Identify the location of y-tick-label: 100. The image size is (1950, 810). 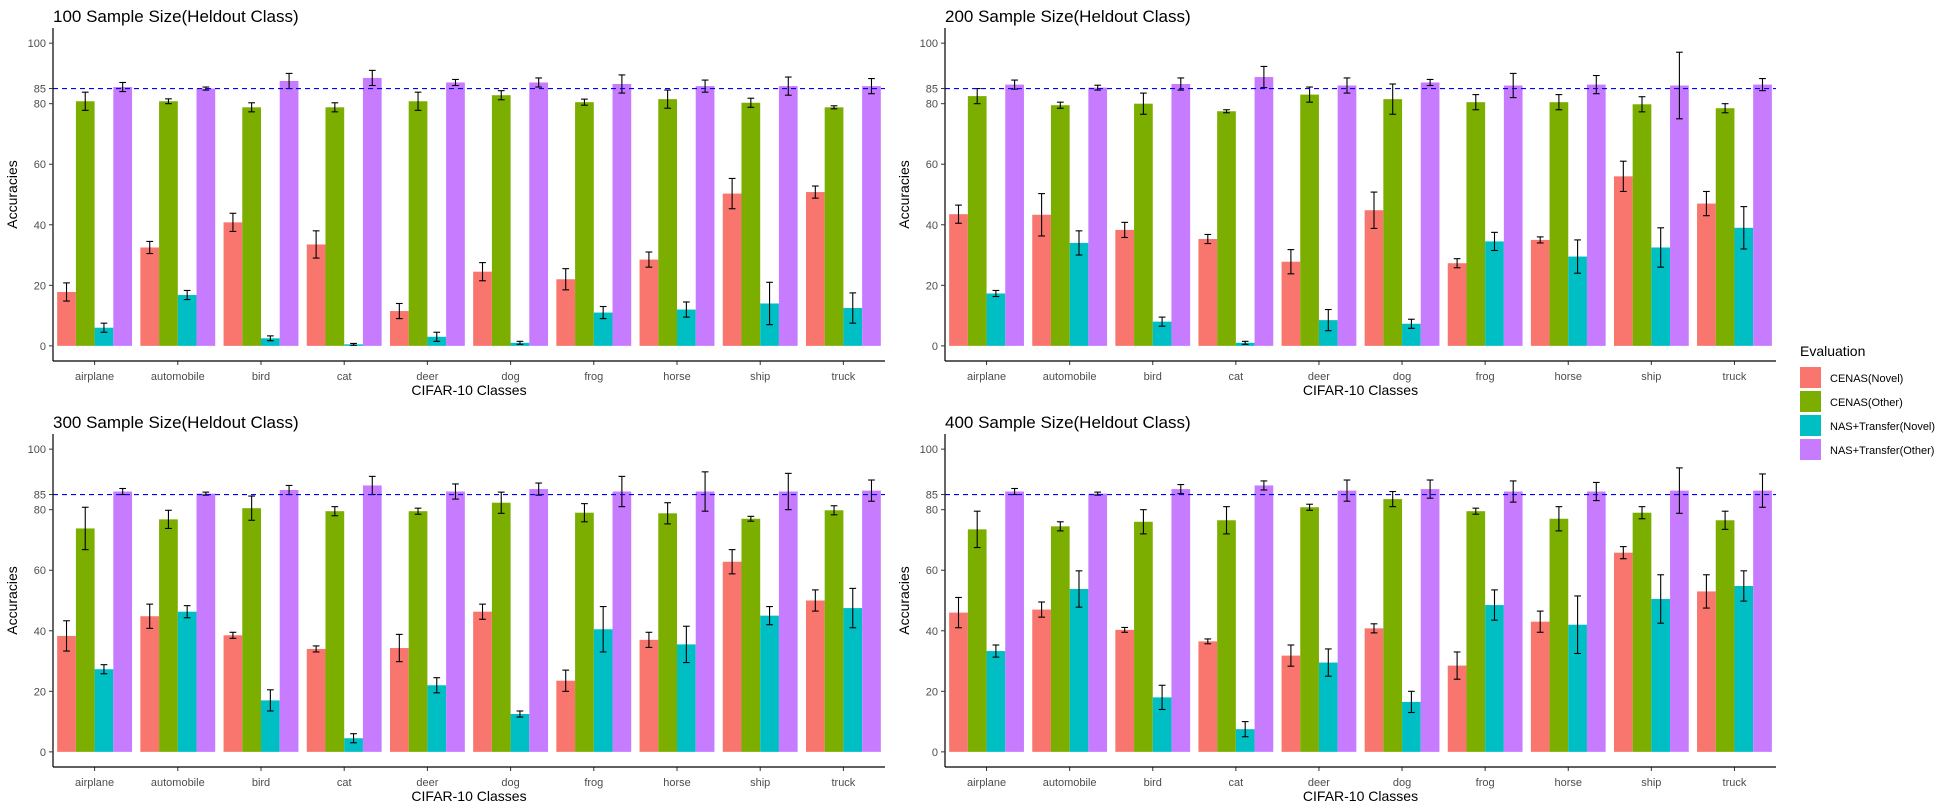
(37, 44).